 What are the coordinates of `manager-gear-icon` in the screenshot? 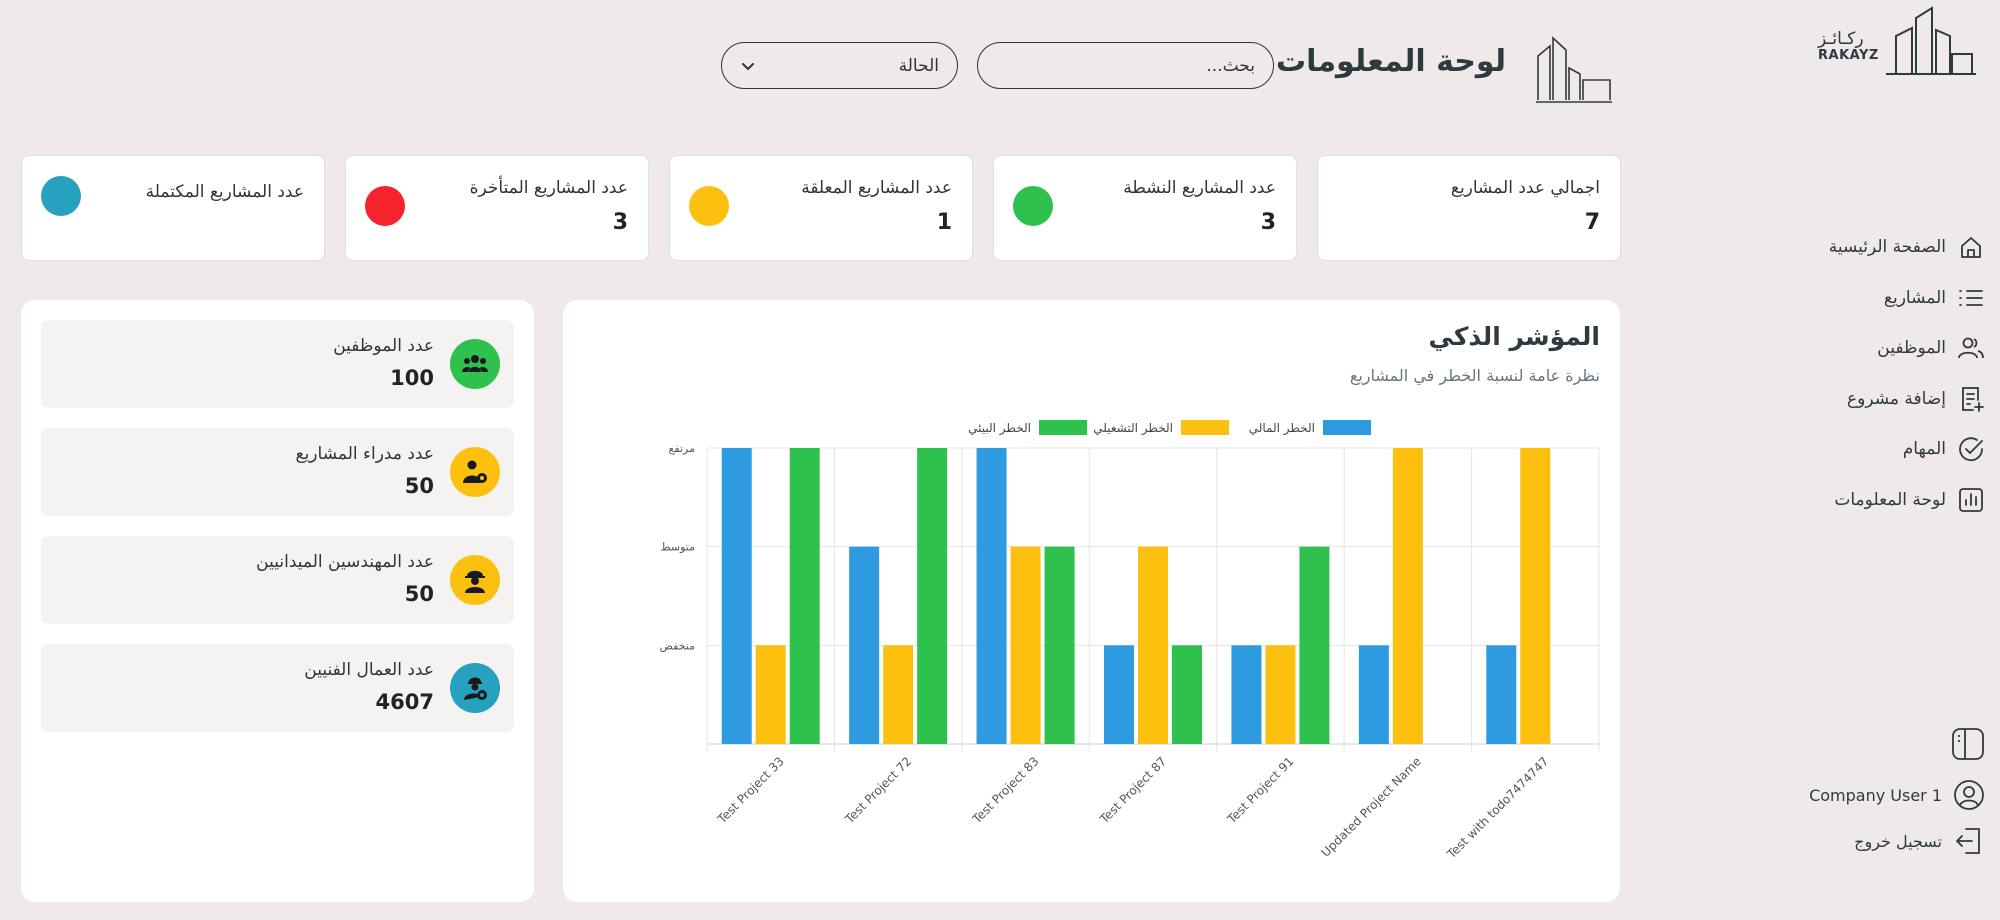 It's located at (475, 472).